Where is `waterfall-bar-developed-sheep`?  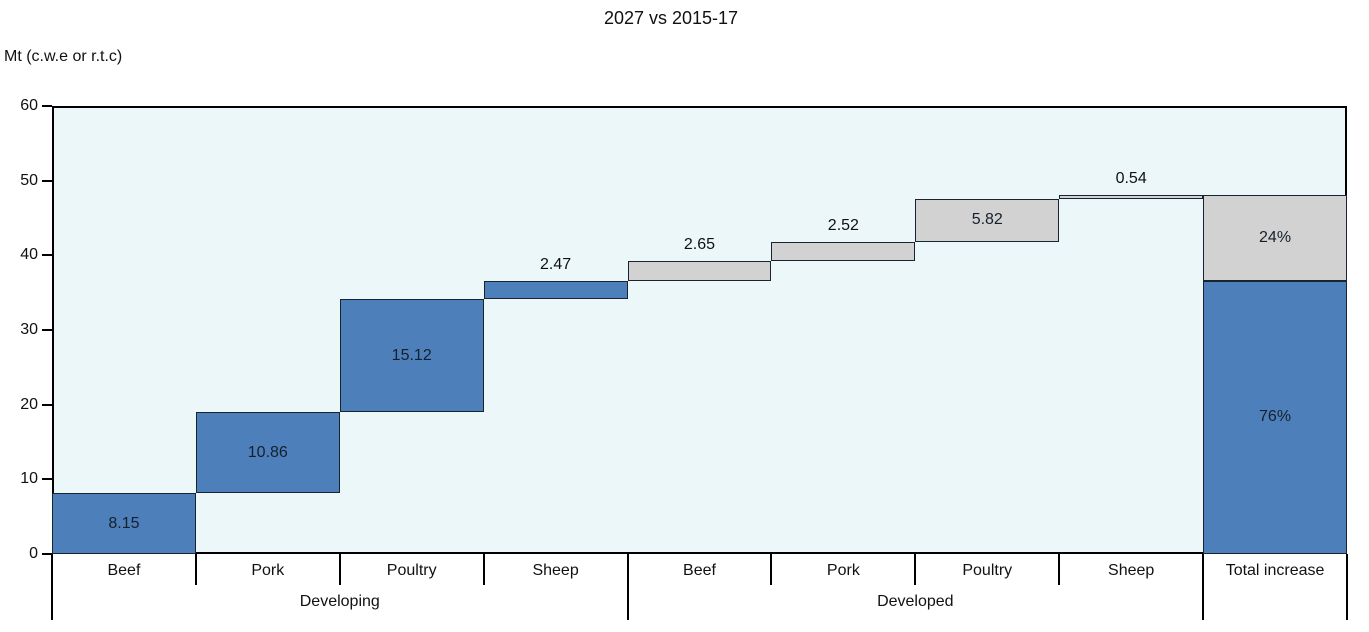
waterfall-bar-developed-sheep is located at coordinates (1131, 196).